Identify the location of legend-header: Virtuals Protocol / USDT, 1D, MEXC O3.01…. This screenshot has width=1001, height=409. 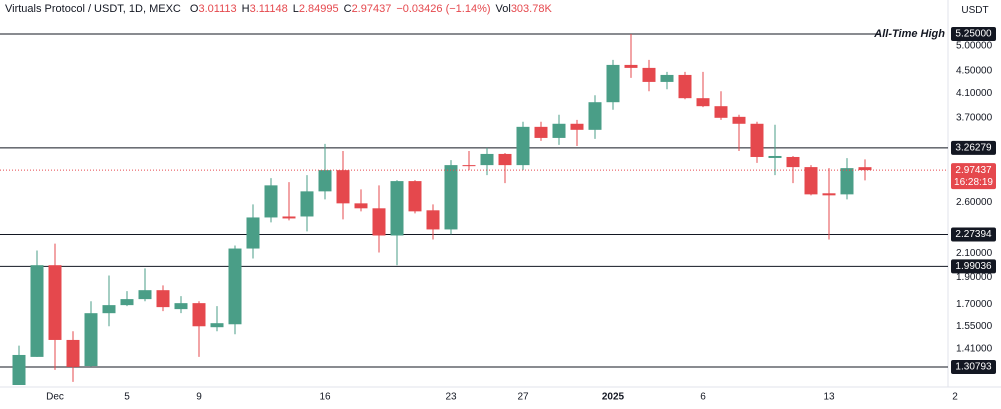
(281, 9).